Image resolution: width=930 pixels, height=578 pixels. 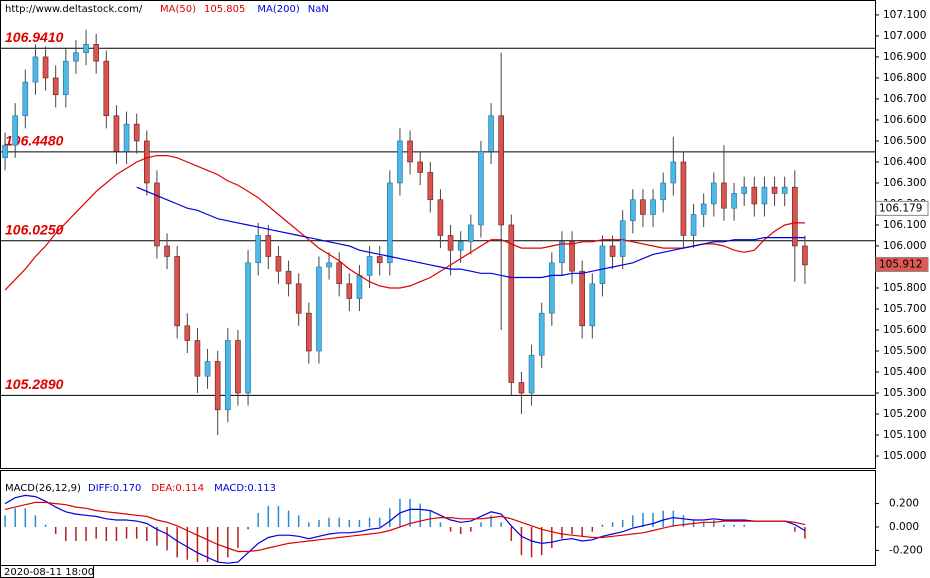 I want to click on y-tick-label: 106.500, so click(x=904, y=141).